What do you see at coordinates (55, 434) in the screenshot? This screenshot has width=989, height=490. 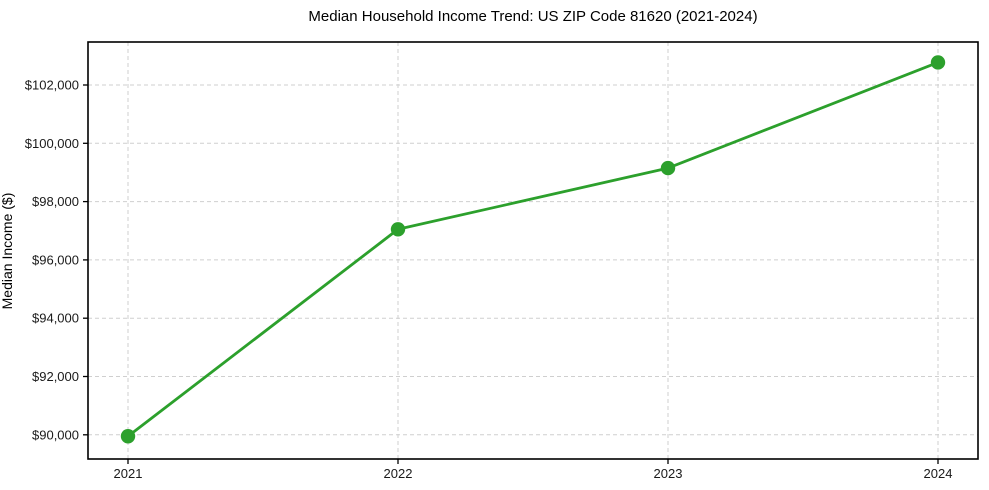 I see `y-tick-label: $90,000` at bounding box center [55, 434].